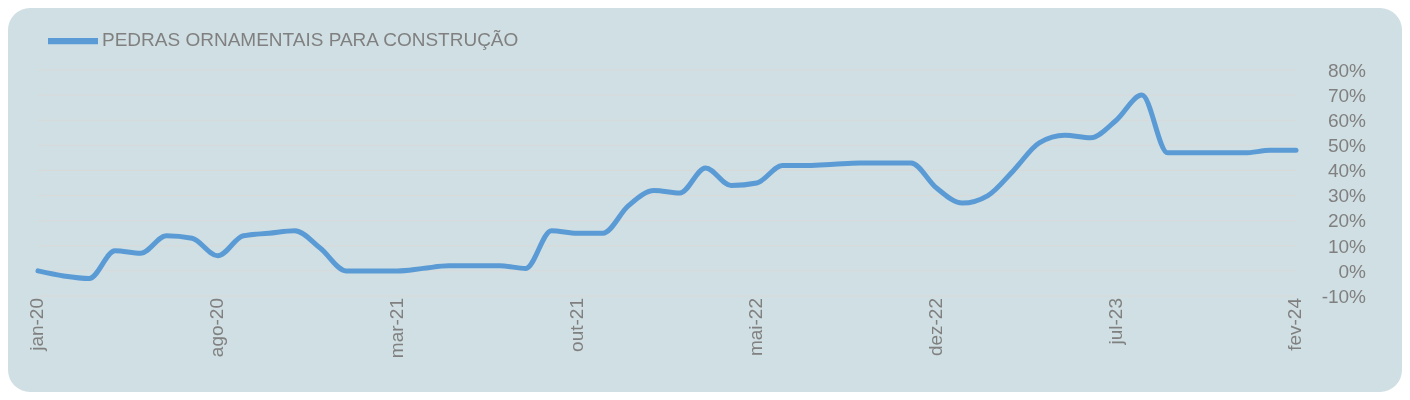 The width and height of the screenshot is (1410, 400). I want to click on y-tick-label: 60%, so click(1347, 120).